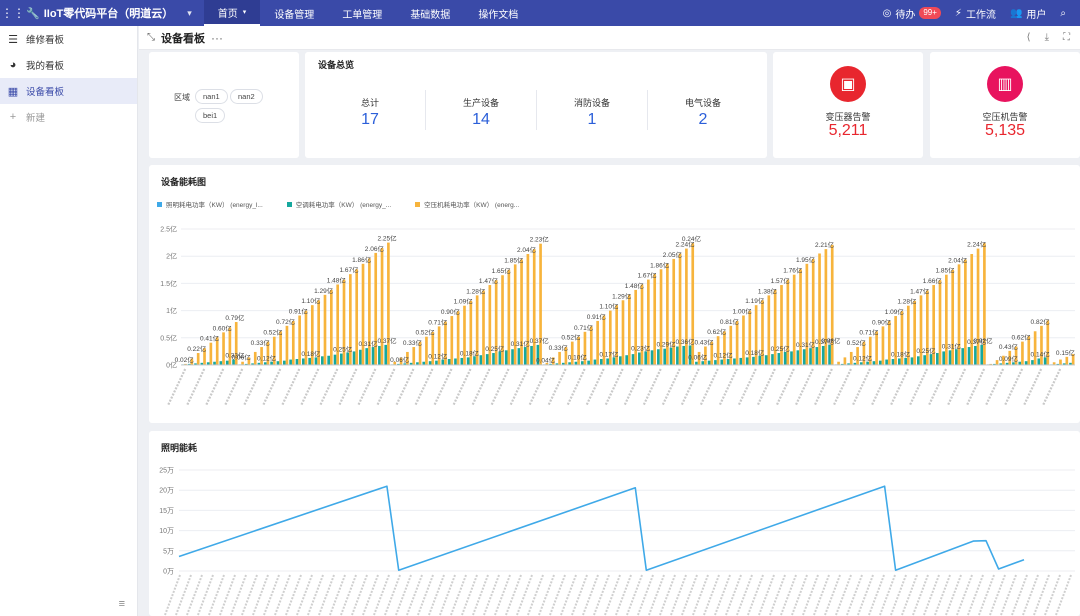 The width and height of the screenshot is (1080, 616). Describe the element at coordinates (68, 117) in the screenshot. I see `sidebar-item-new: + 新建` at that location.